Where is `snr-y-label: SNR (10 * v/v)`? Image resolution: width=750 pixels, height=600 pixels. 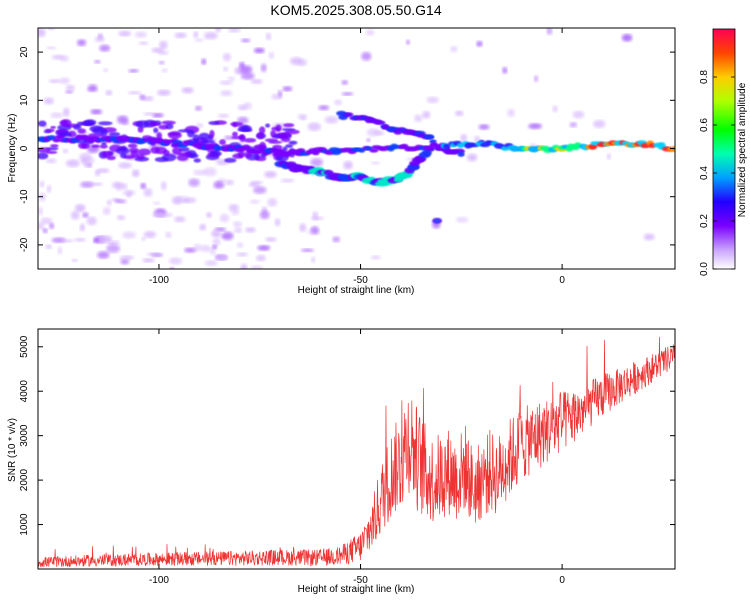
snr-y-label: SNR (10 * v/v) is located at coordinates (12, 450).